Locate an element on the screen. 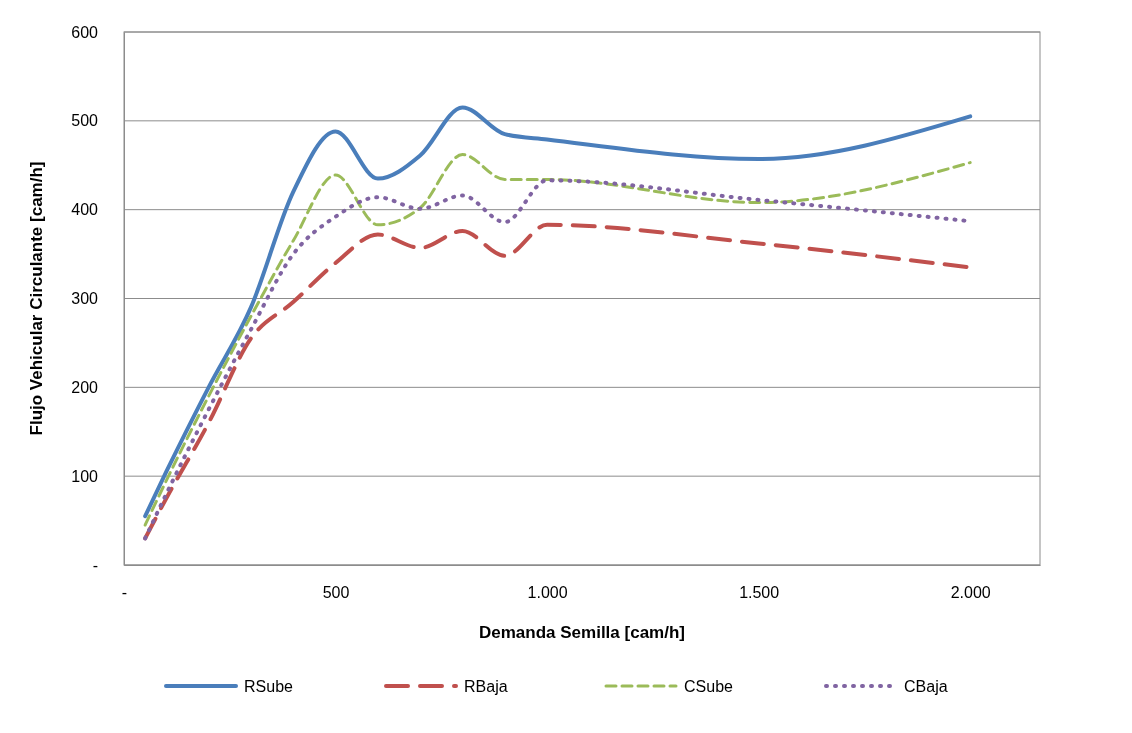 The width and height of the screenshot is (1132, 733). legend-label: CSube is located at coordinates (709, 686).